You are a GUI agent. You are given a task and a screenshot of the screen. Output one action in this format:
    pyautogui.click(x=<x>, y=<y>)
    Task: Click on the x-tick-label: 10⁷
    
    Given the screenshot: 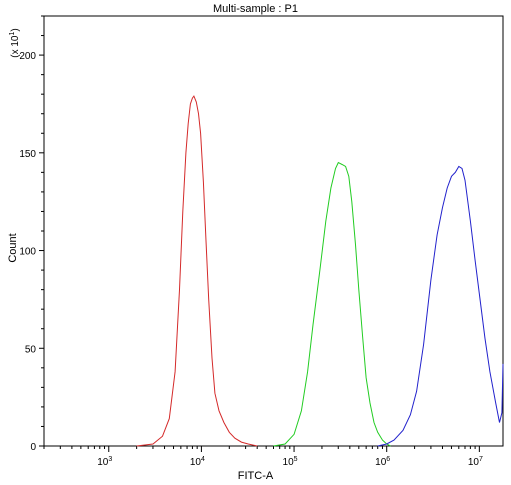 What is the action you would take?
    pyautogui.click(x=475, y=462)
    